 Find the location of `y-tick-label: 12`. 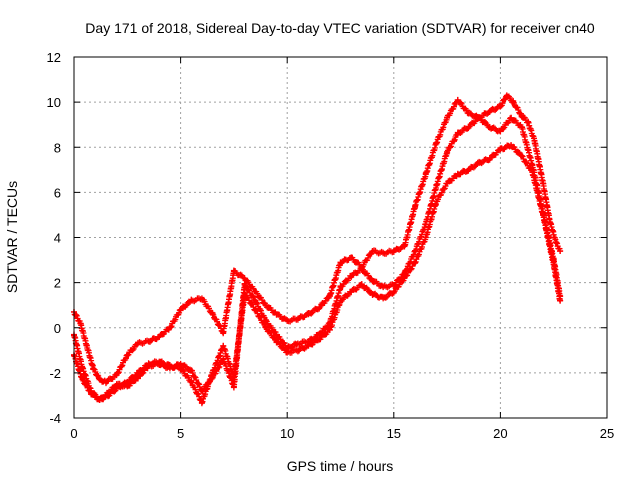

y-tick-label: 12 is located at coordinates (54, 57).